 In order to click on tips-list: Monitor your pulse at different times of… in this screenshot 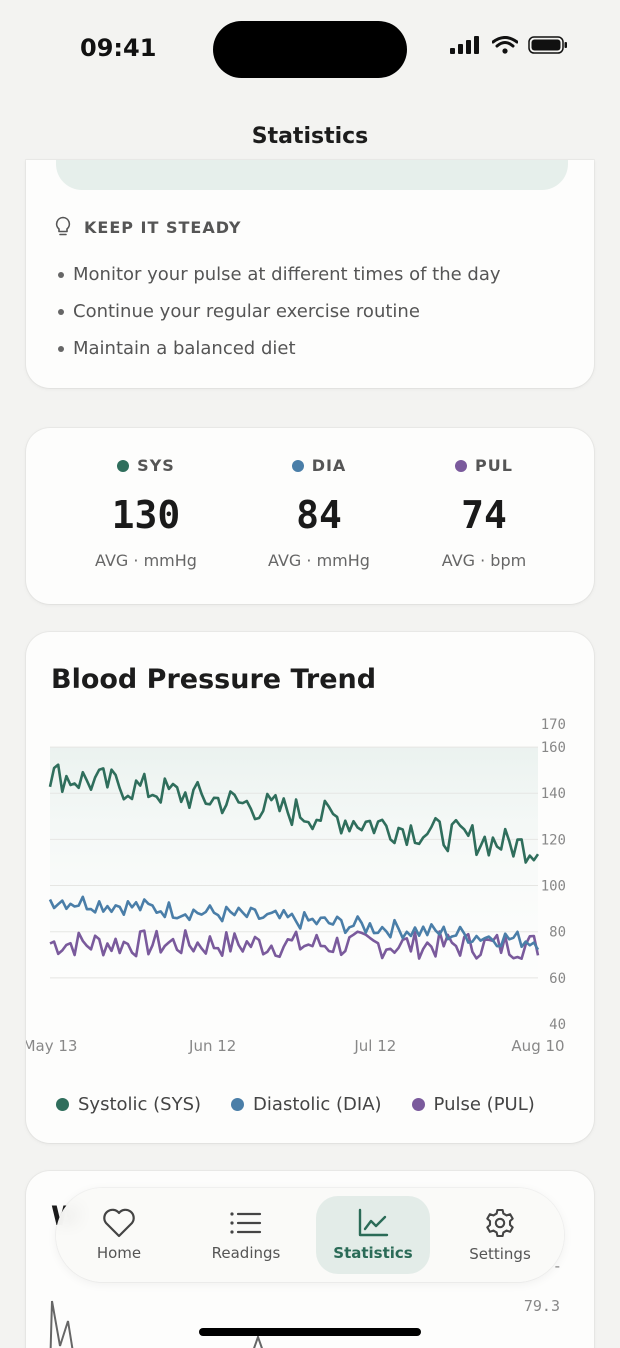, I will do `click(279, 311)`.